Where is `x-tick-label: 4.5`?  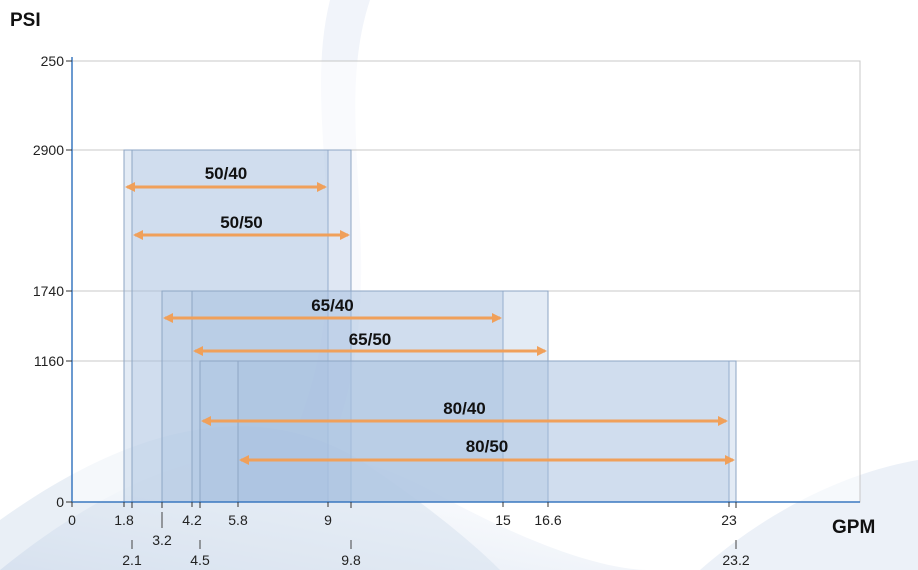
x-tick-label: 4.5 is located at coordinates (200, 560).